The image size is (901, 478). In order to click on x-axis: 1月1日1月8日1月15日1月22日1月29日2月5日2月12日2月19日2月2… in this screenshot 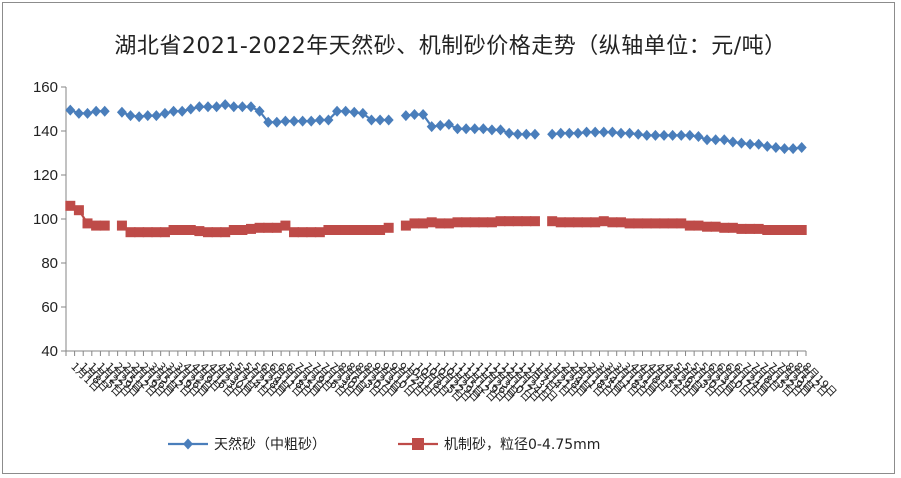, I will do `click(452, 377)`.